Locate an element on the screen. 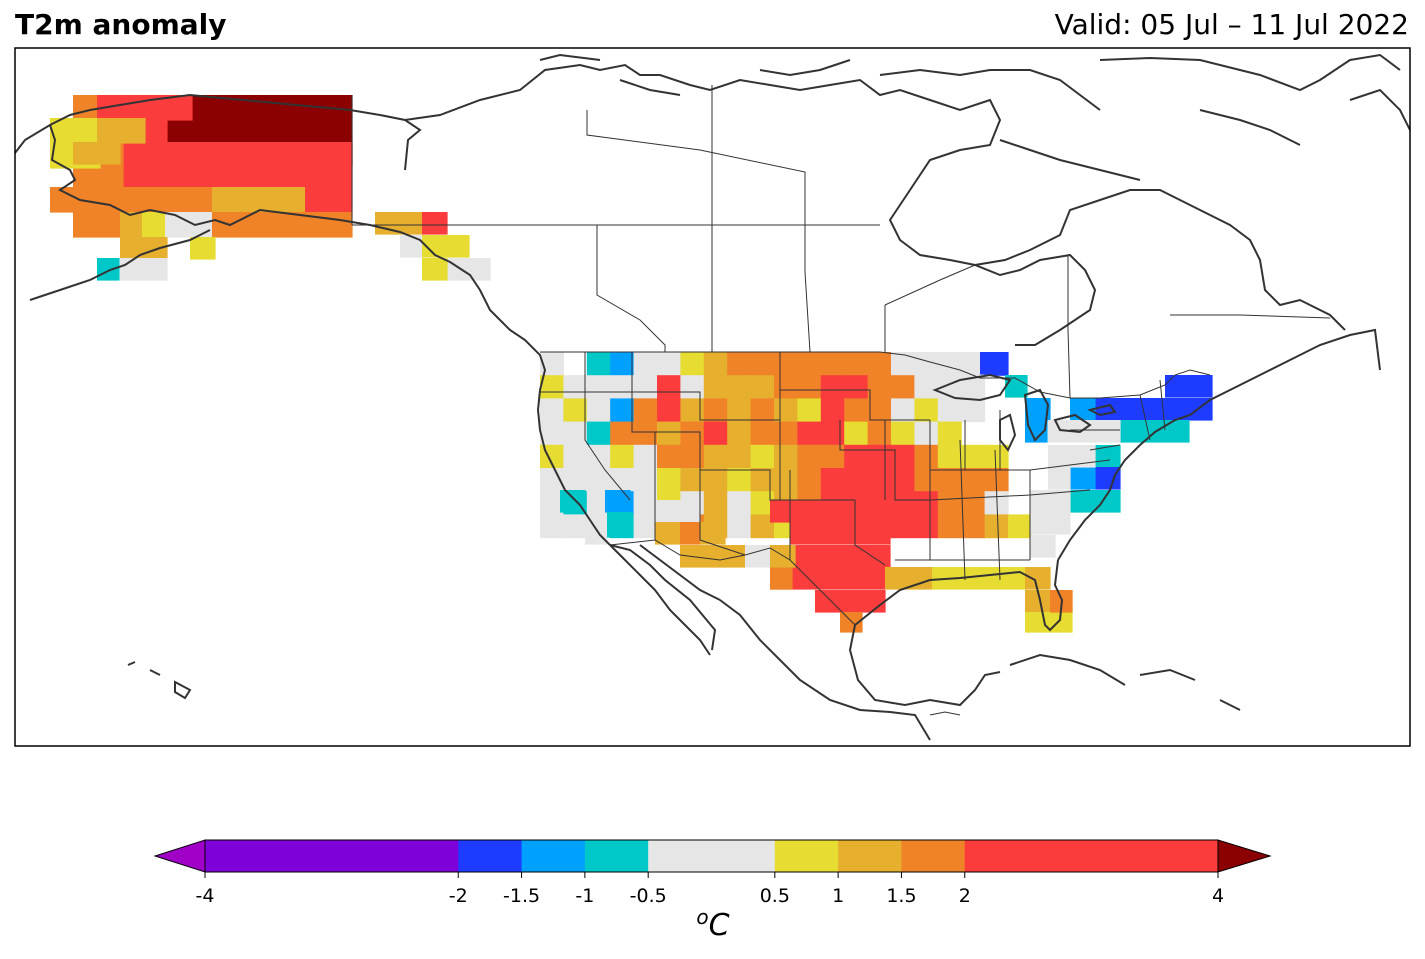 The width and height of the screenshot is (1425, 959). colorbar-tick-label: -1 is located at coordinates (585, 896).